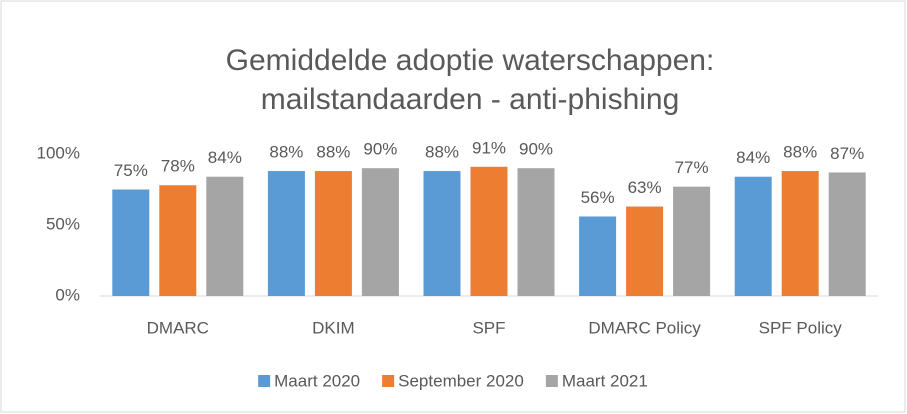  Describe the element at coordinates (470, 99) in the screenshot. I see `chart-title: mailstandaarden - anti-phishing` at that location.